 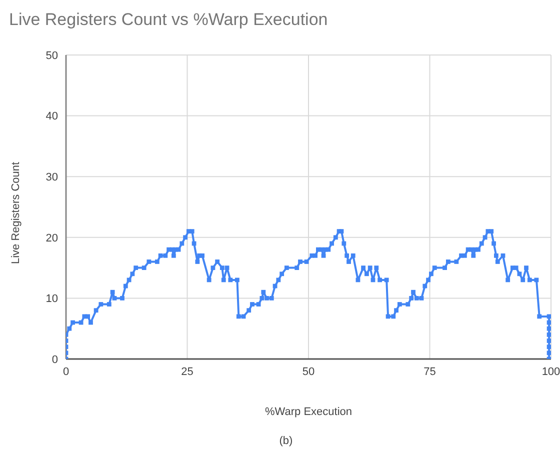 What do you see at coordinates (308, 372) in the screenshot?
I see `x-tick-label: 50` at bounding box center [308, 372].